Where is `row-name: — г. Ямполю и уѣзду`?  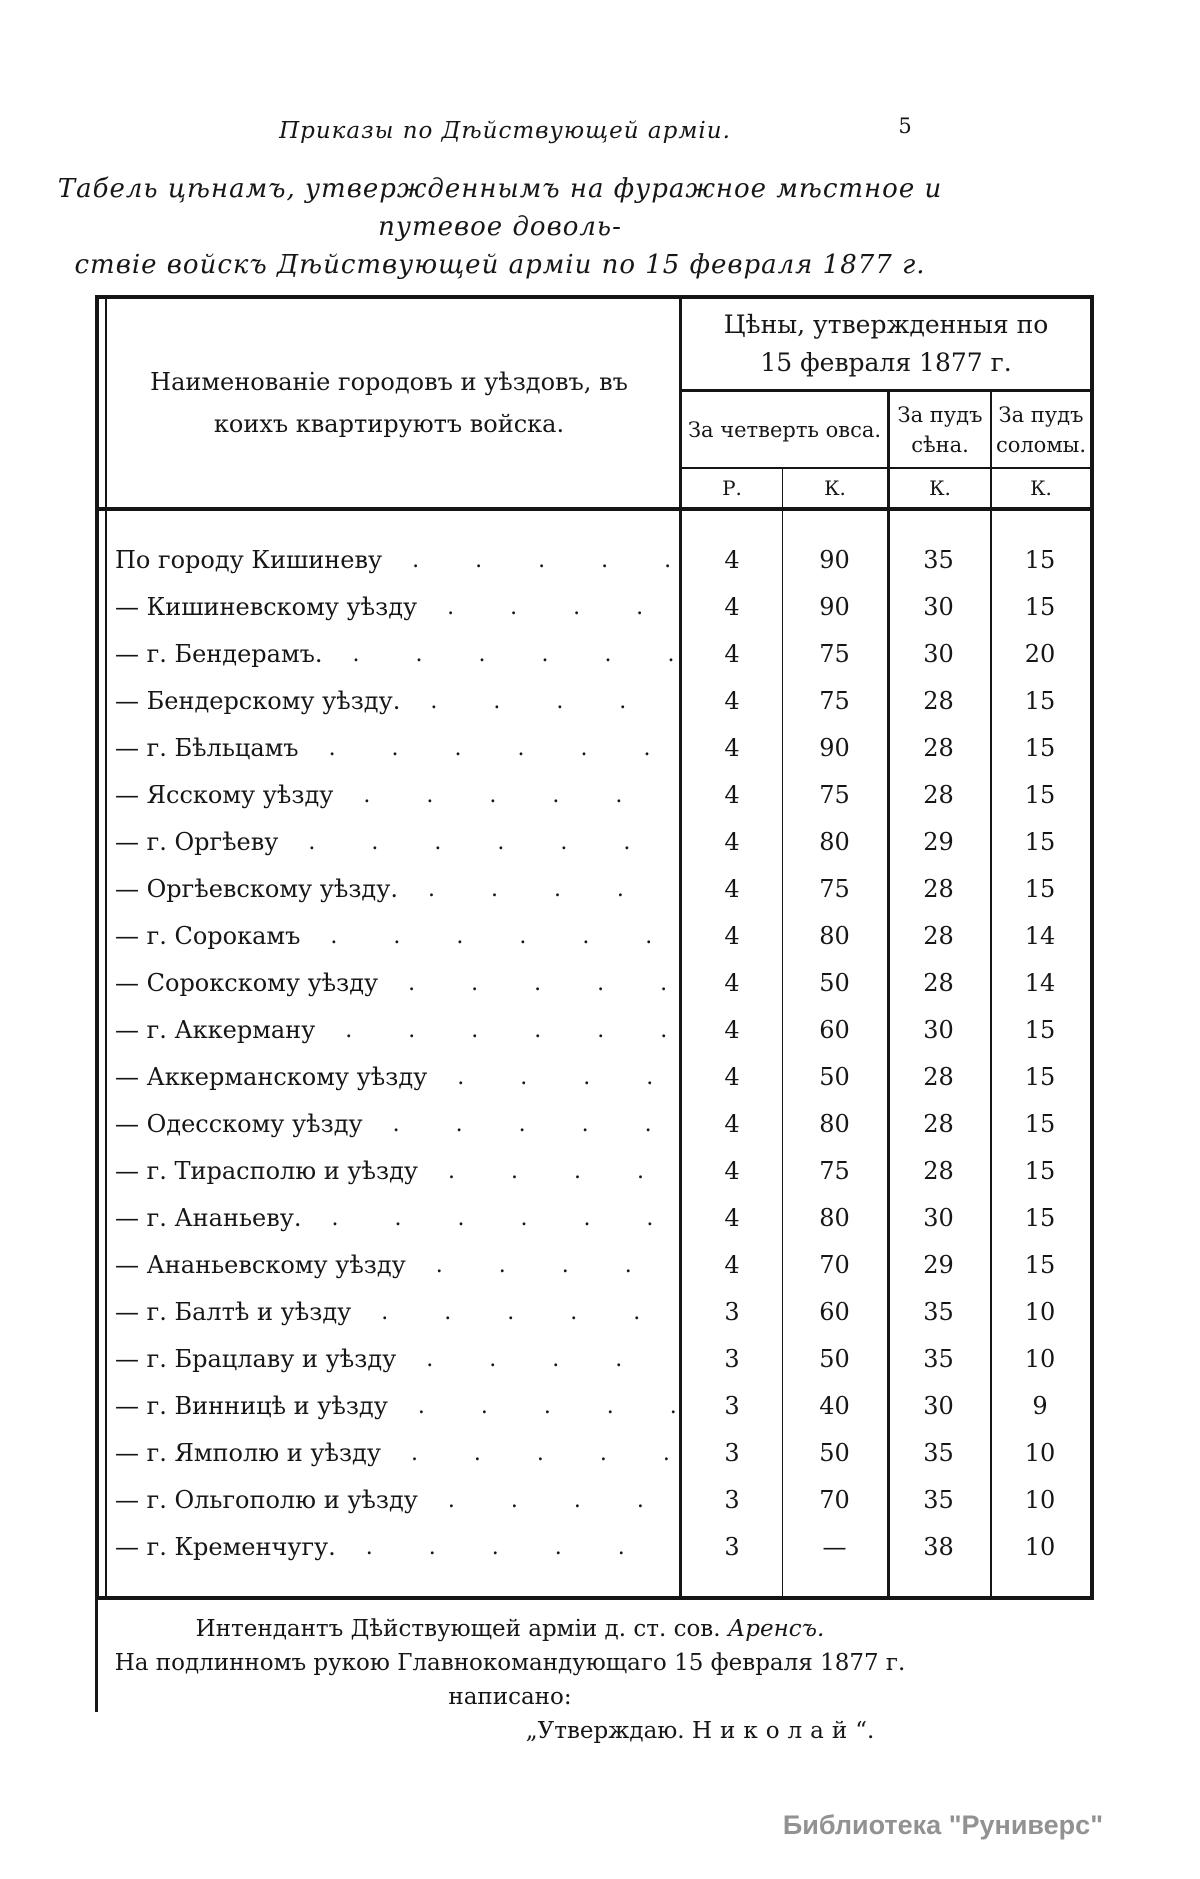
row-name: — г. Ямполю и уѣзду is located at coordinates (248, 1453).